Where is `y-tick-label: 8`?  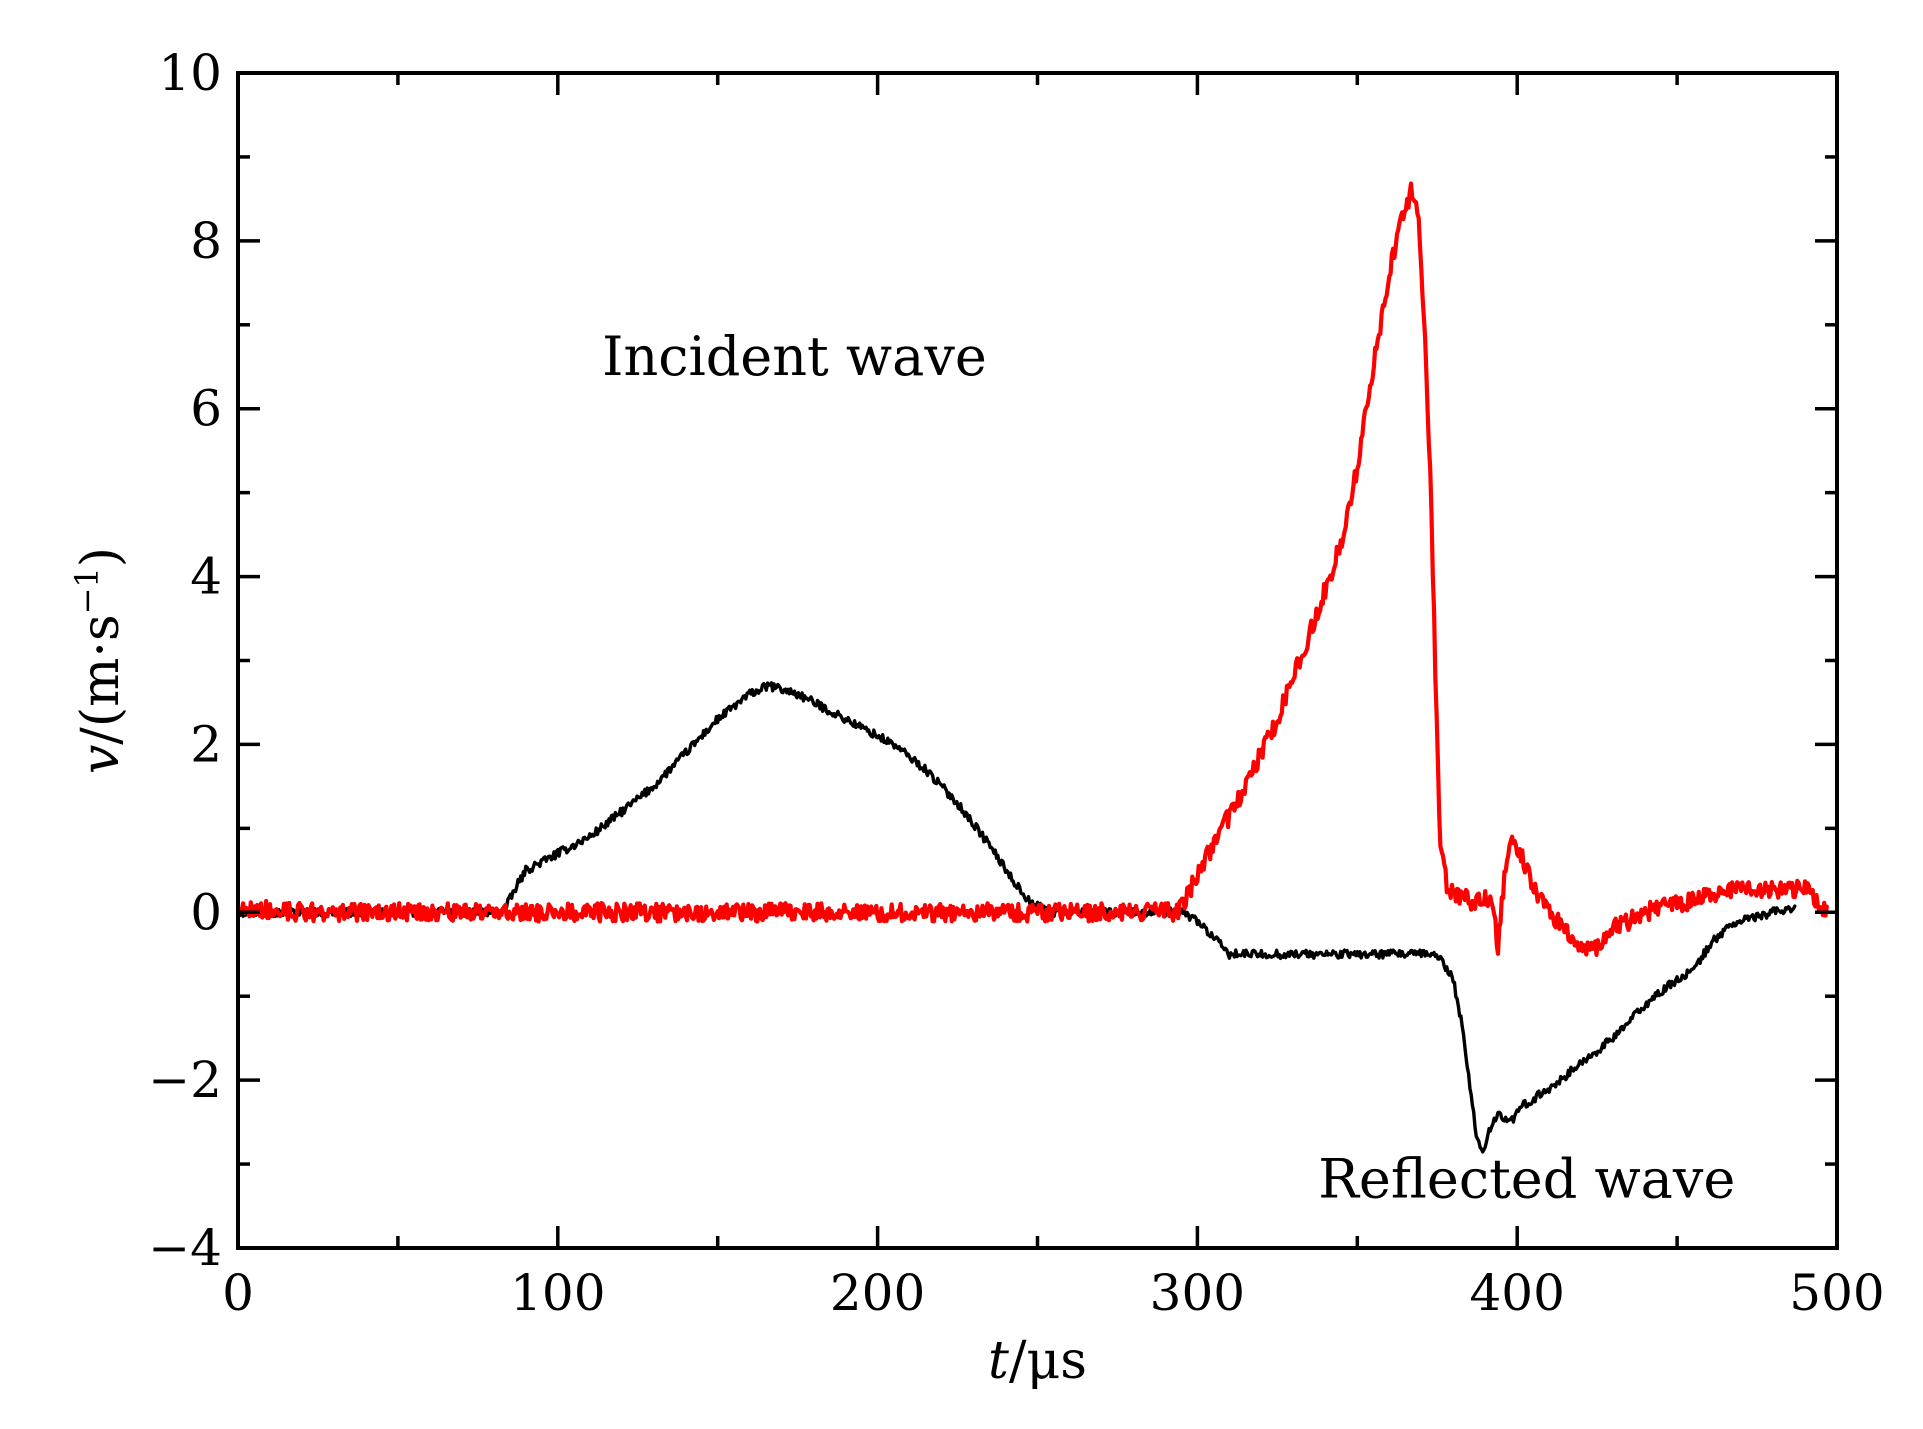 y-tick-label: 8 is located at coordinates (206, 241).